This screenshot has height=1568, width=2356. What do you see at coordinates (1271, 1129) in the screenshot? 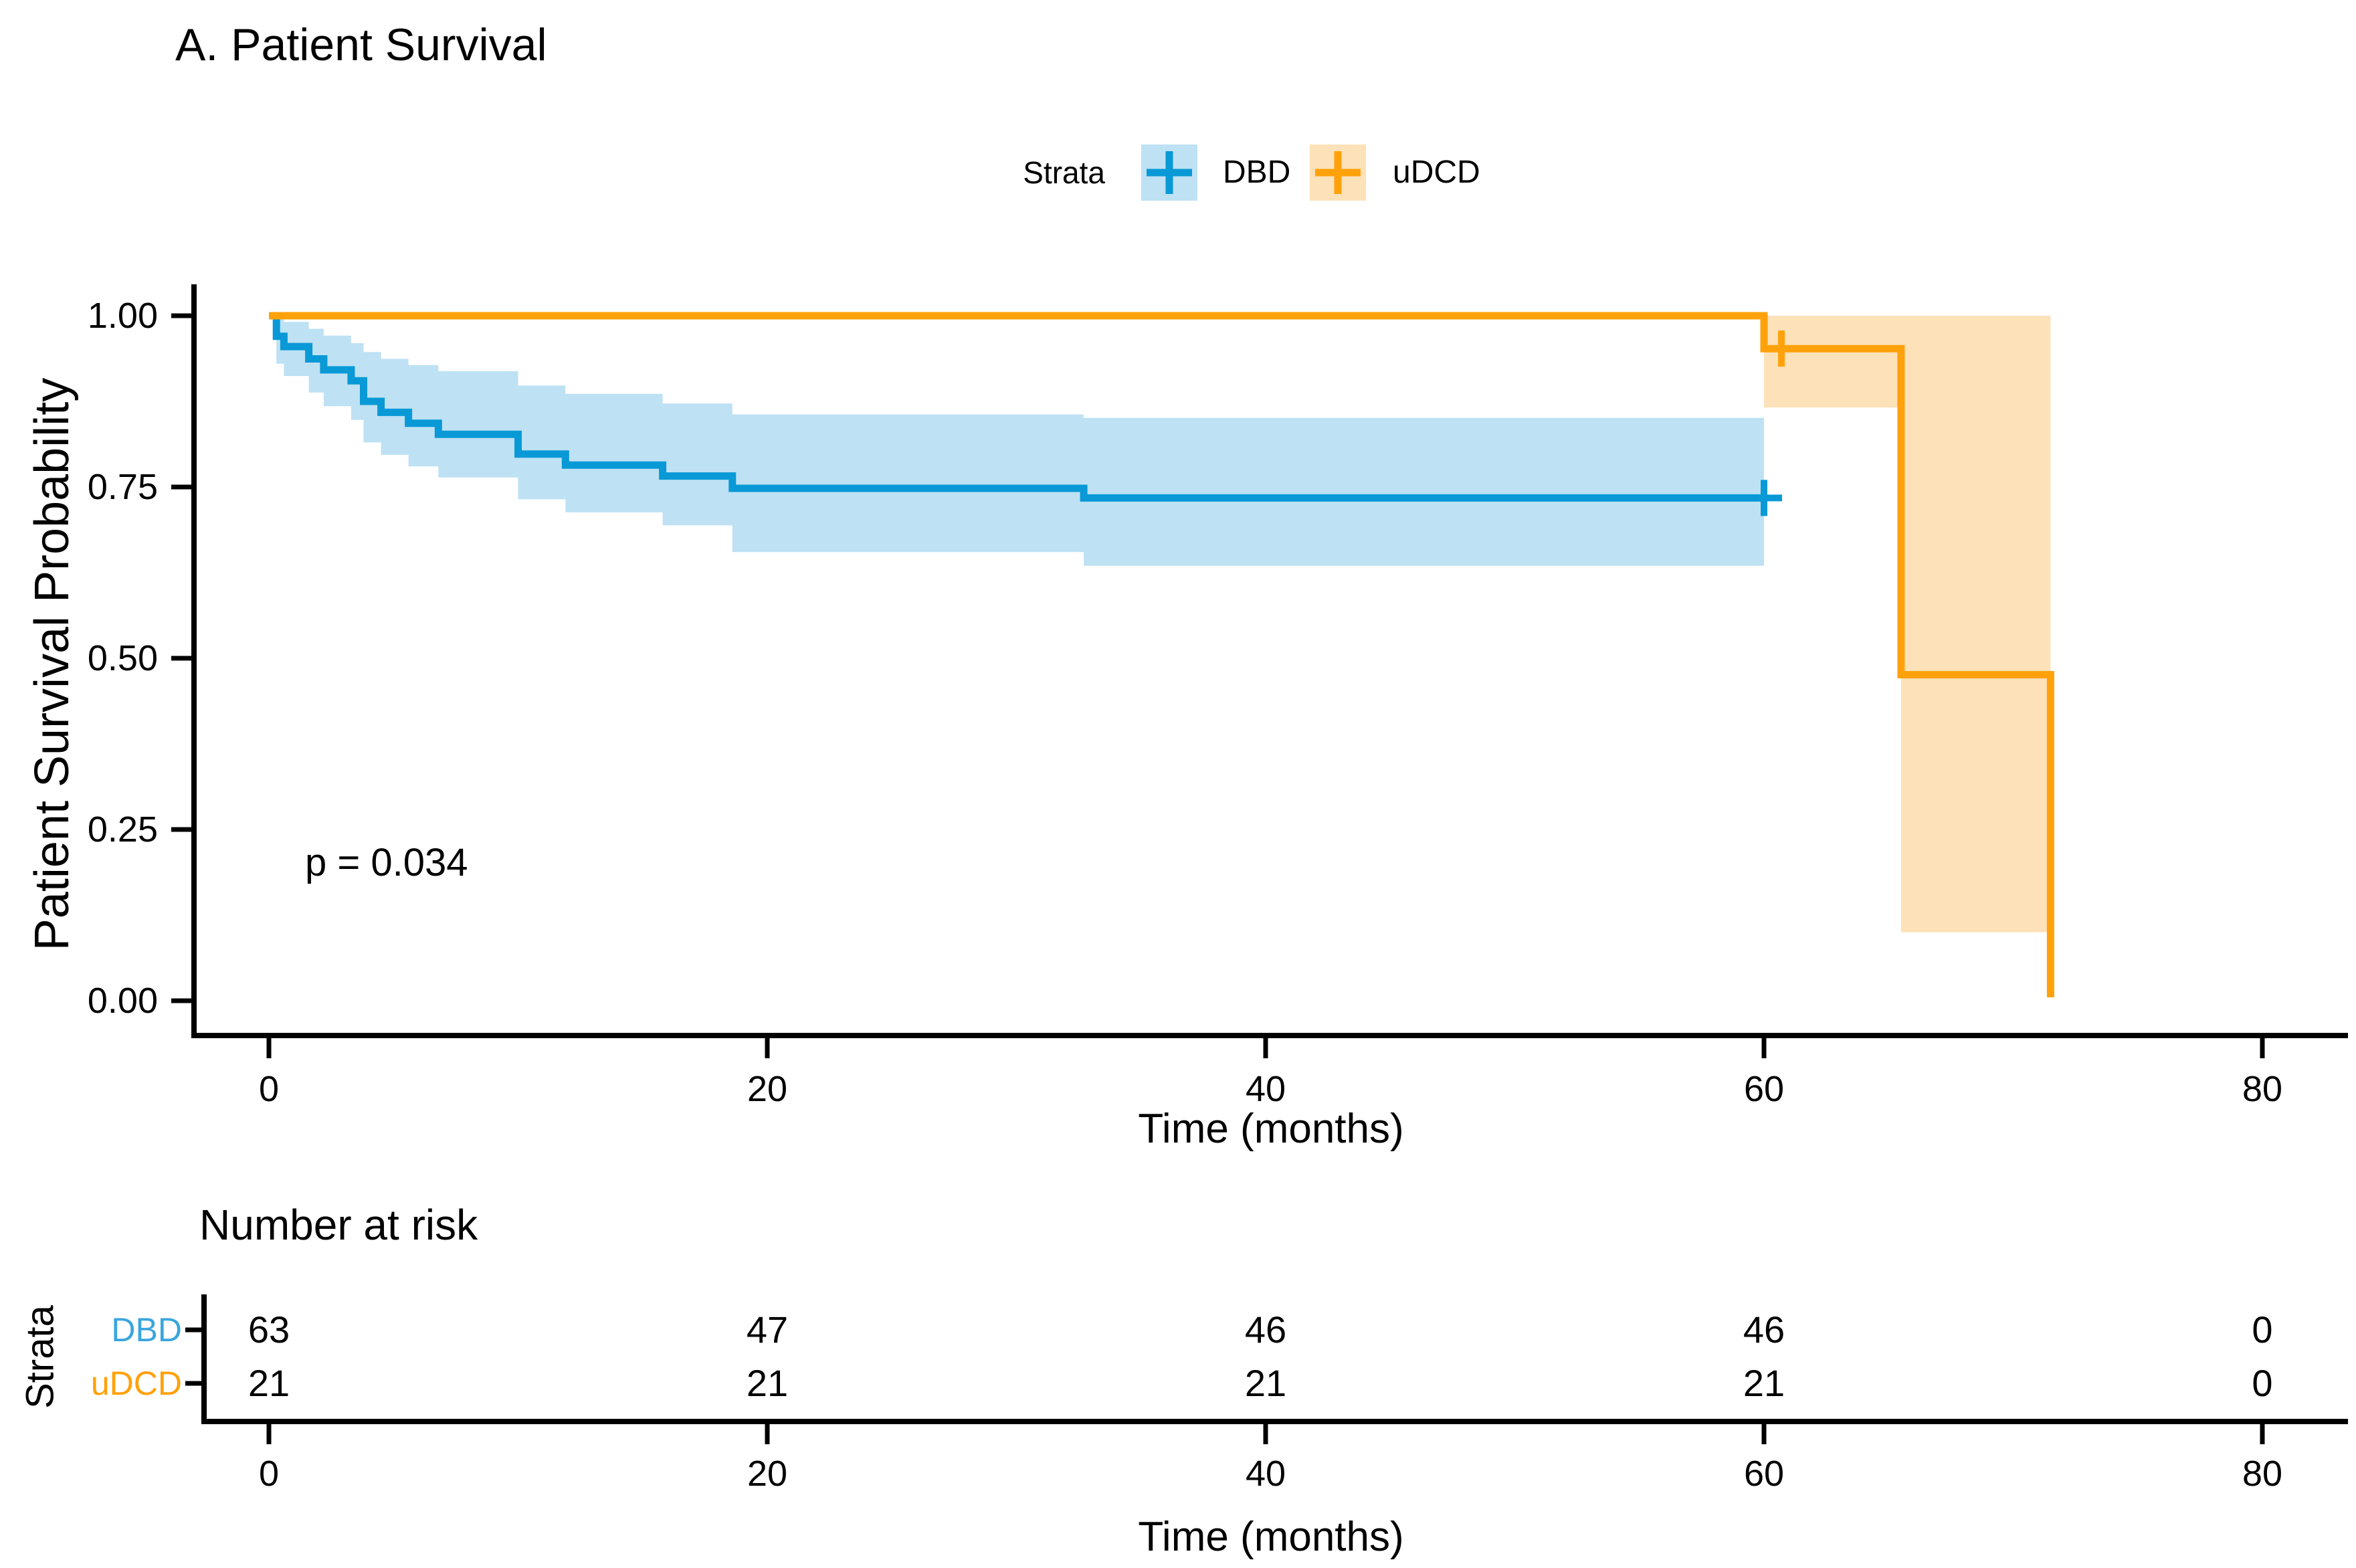
I see `x-axis-label: Time (months)` at bounding box center [1271, 1129].